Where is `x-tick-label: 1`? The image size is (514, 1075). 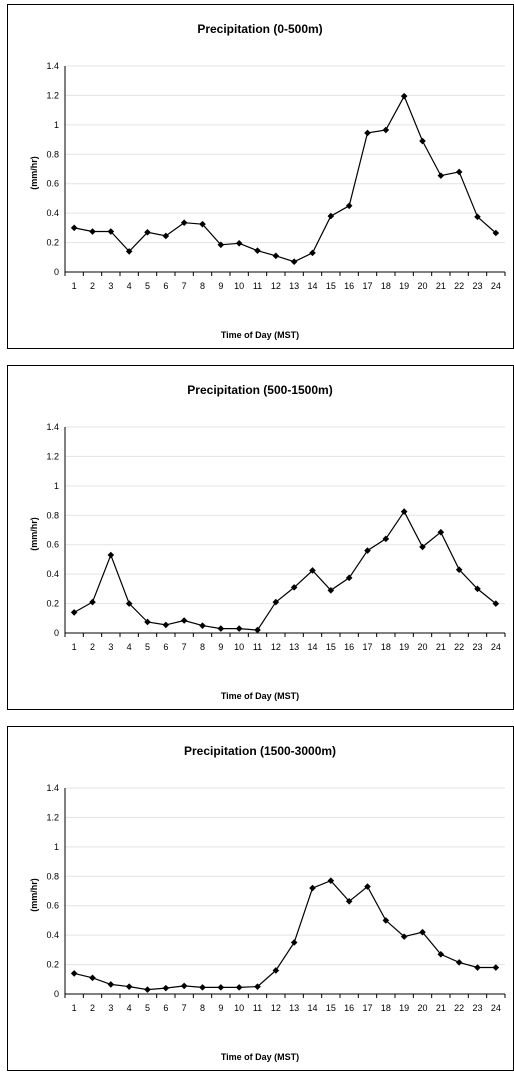
x-tick-label: 1 is located at coordinates (74, 1008).